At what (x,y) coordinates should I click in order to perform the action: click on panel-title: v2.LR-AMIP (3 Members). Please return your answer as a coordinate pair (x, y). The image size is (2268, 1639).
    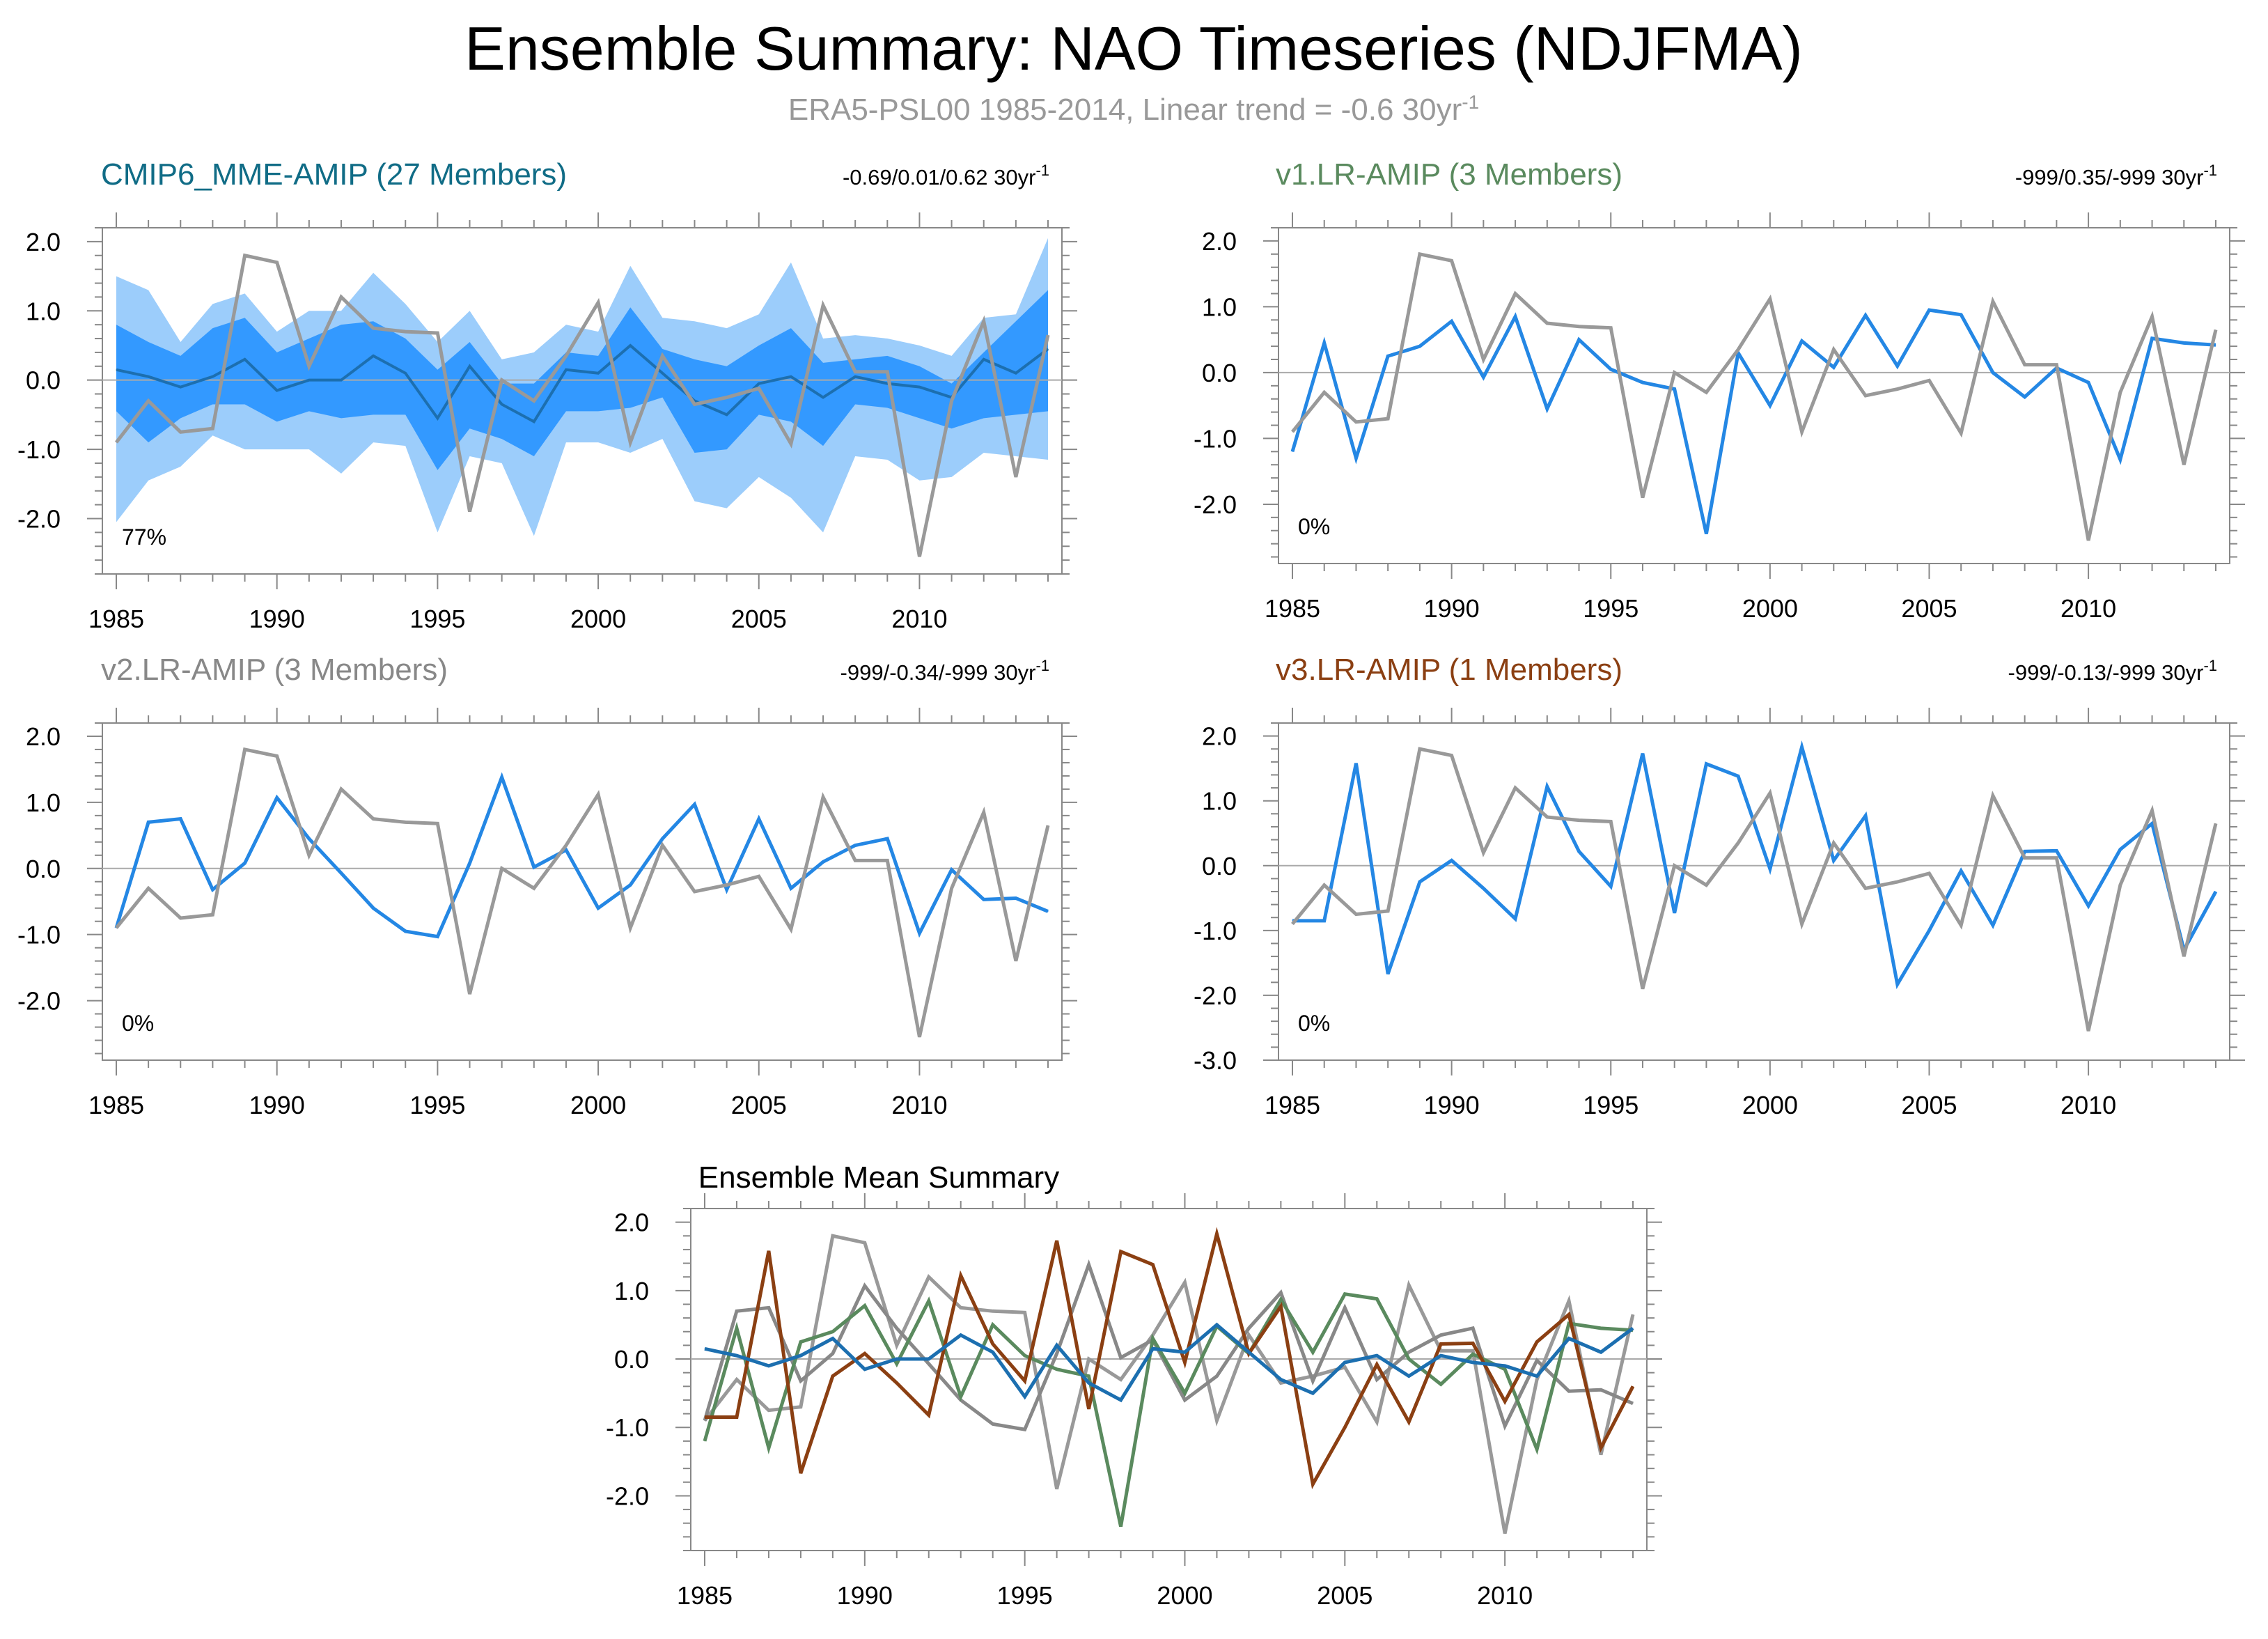
    Looking at the image, I should click on (274, 670).